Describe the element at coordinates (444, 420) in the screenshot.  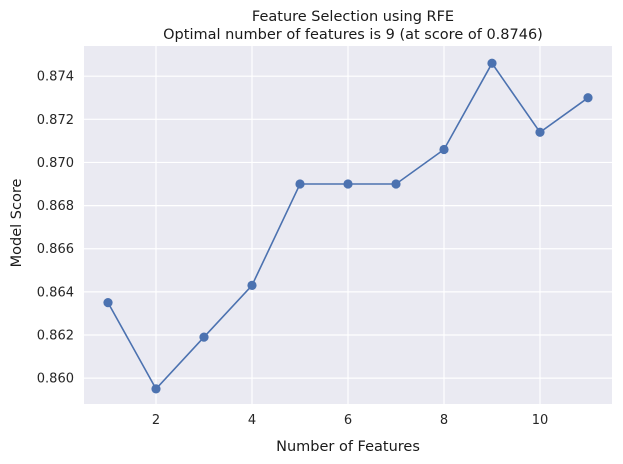
I see `x-tick-label: 8` at that location.